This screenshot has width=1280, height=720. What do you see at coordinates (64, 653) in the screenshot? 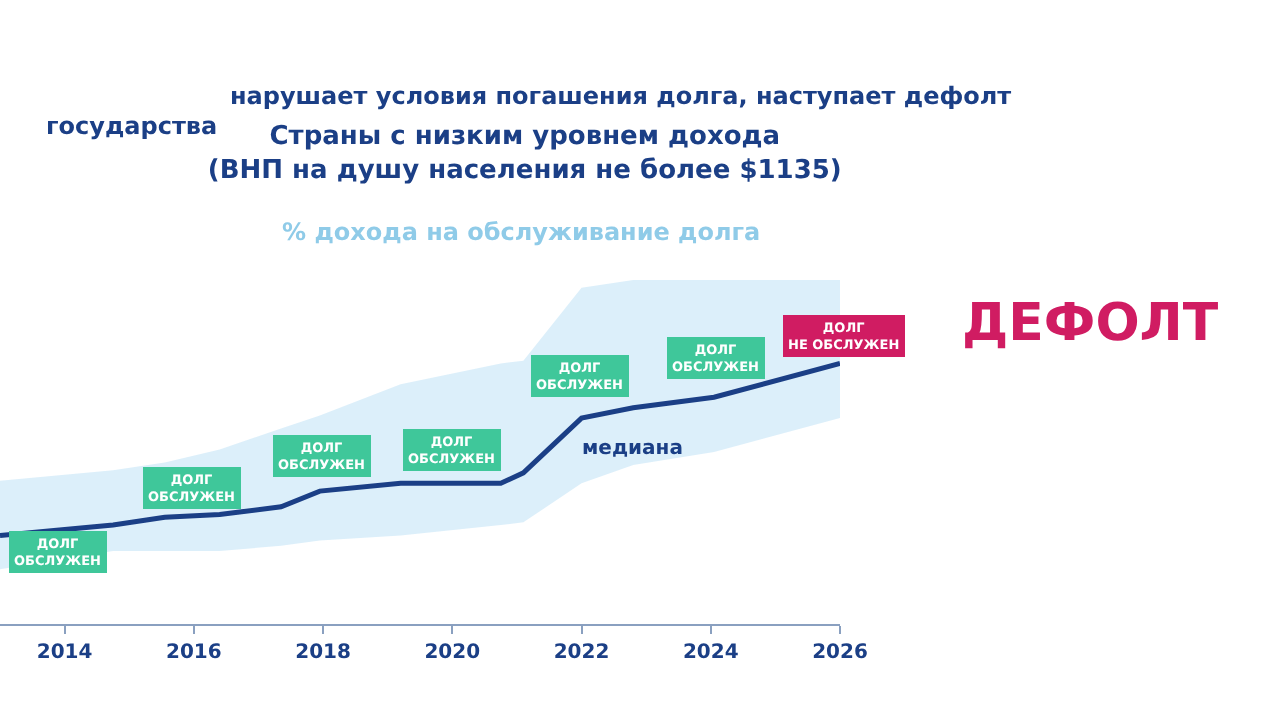
I see `x-tick-label: 2014` at bounding box center [64, 653].